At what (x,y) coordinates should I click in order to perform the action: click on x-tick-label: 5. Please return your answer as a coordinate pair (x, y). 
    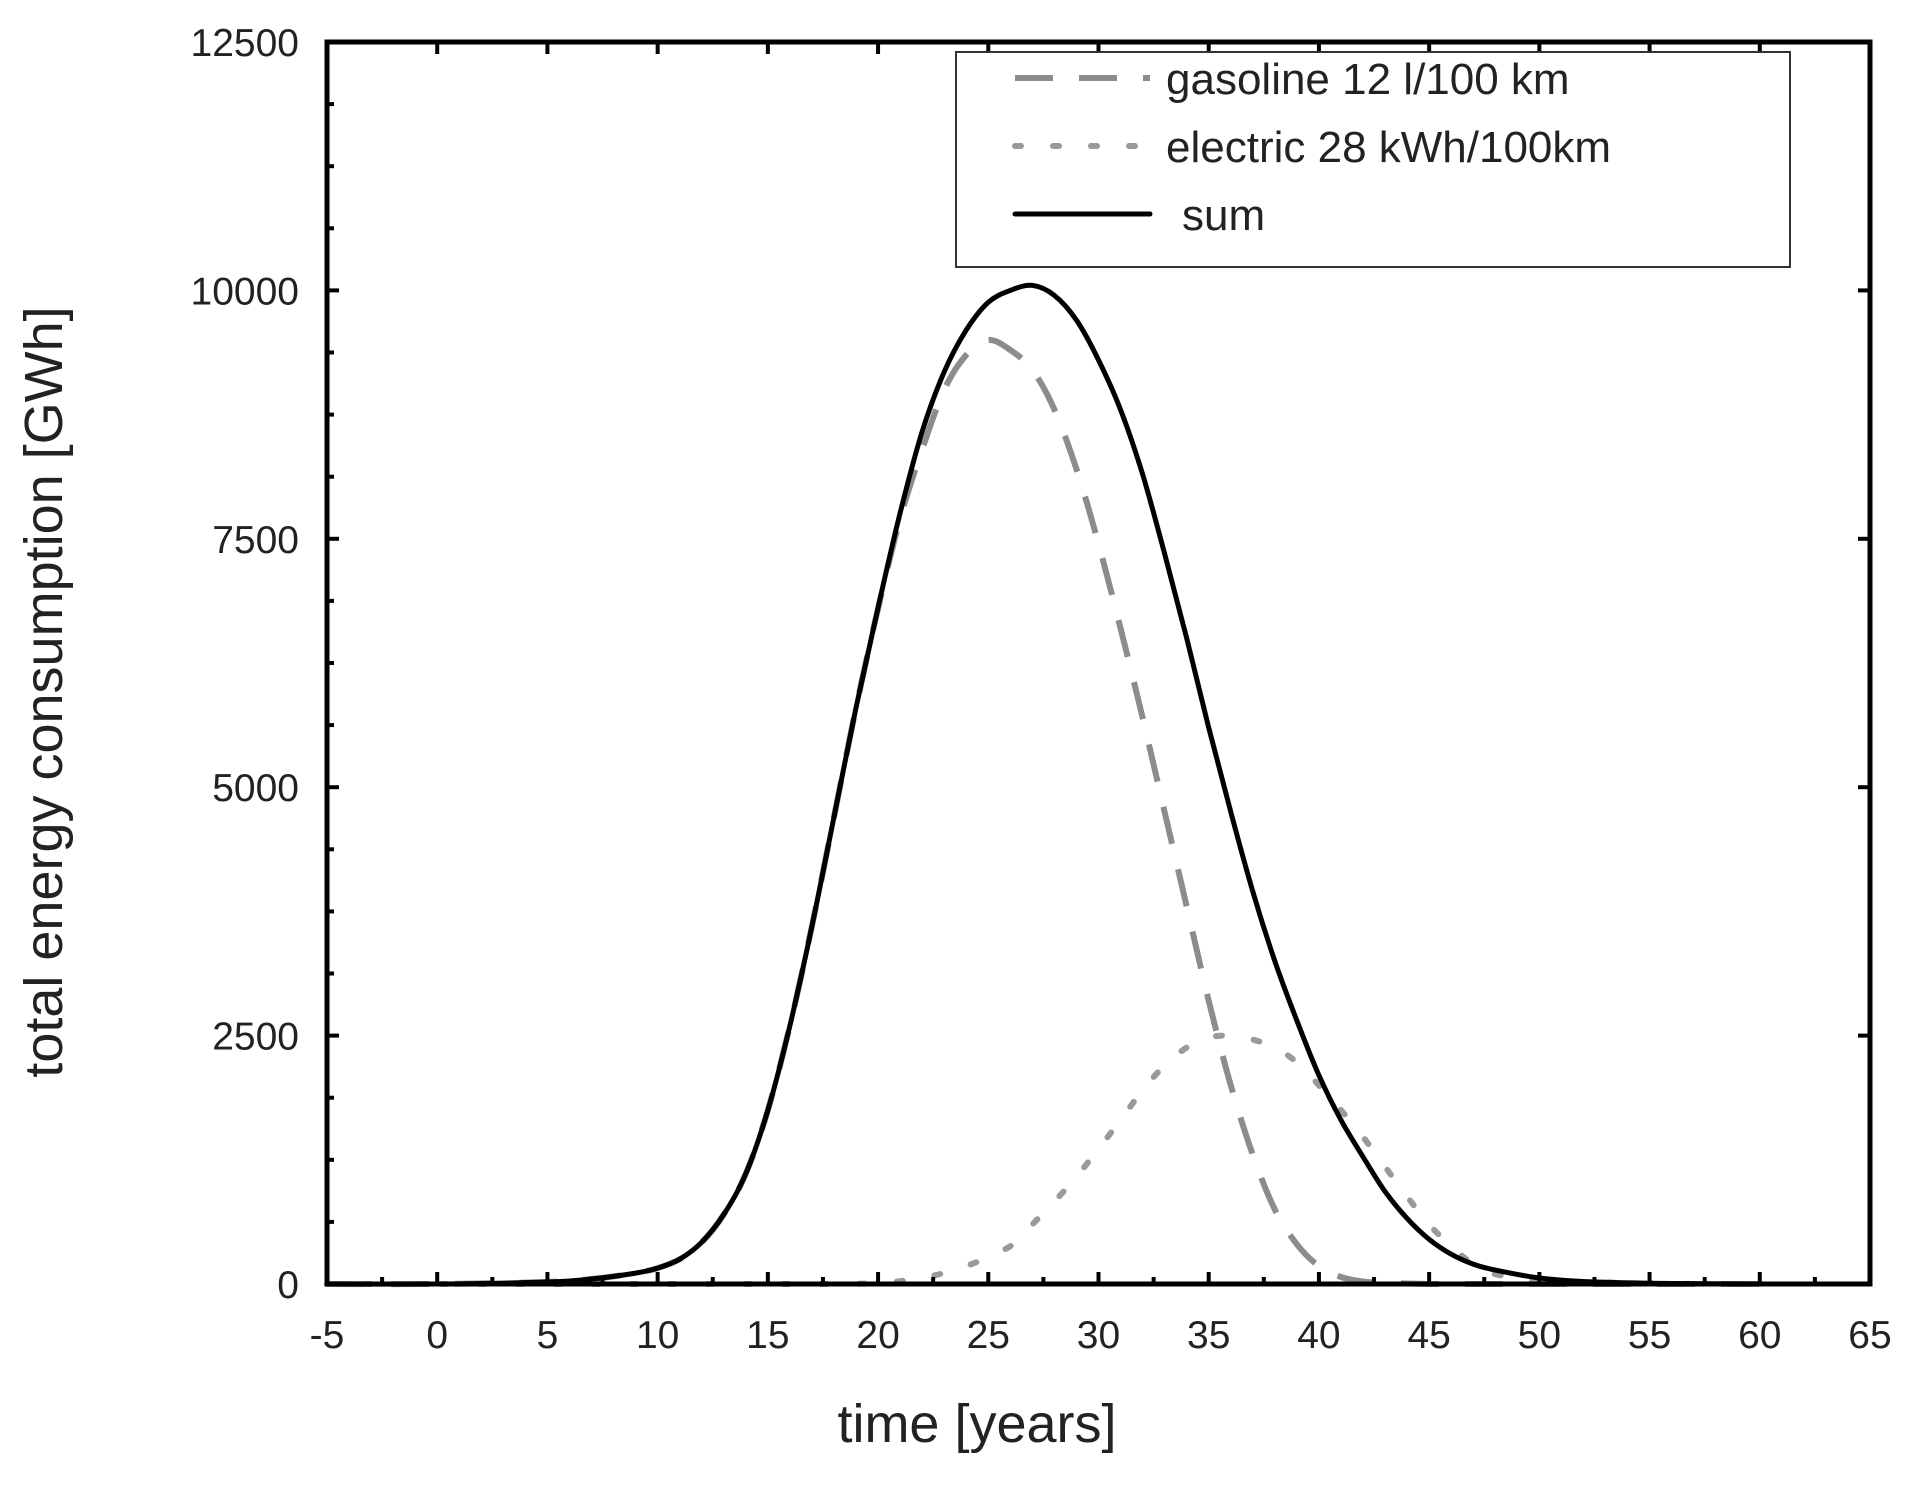
    Looking at the image, I should click on (548, 1335).